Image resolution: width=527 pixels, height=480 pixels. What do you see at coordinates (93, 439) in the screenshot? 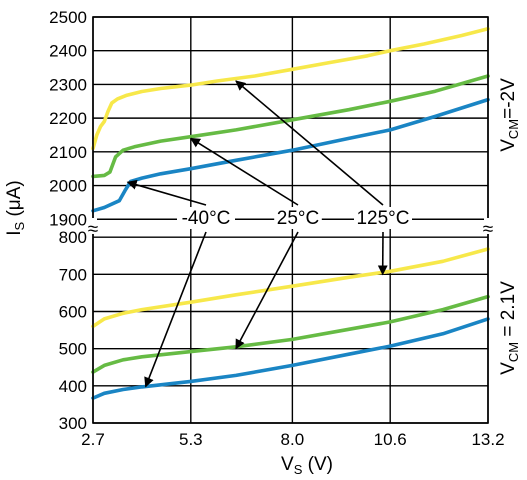
I see `x-tick-label: 2.7` at bounding box center [93, 439].